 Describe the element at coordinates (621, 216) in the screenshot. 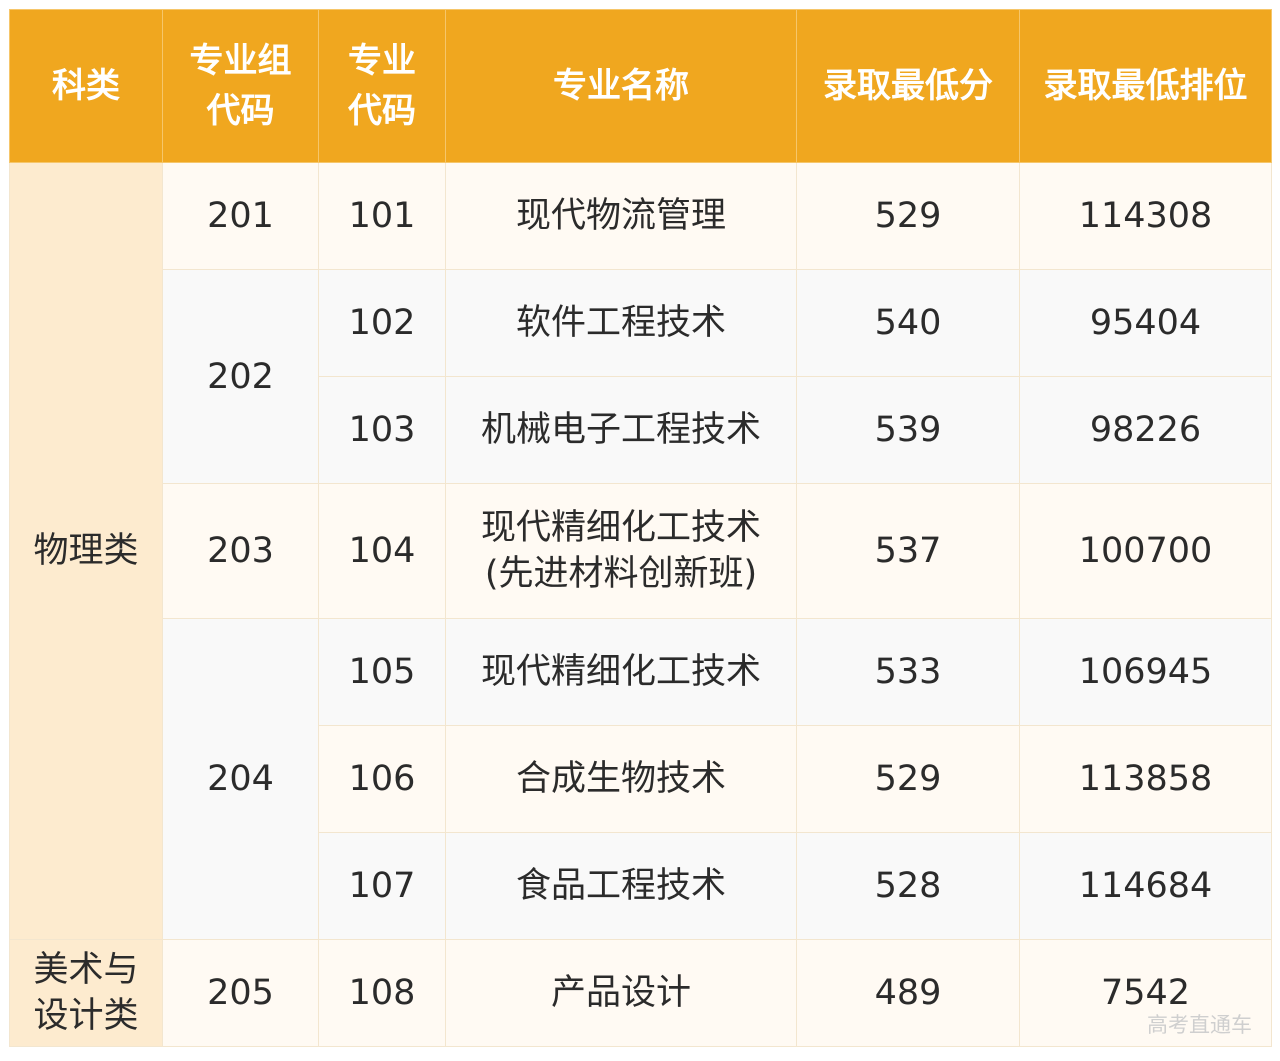

I see `major-name-cell: 现代物流管理` at that location.